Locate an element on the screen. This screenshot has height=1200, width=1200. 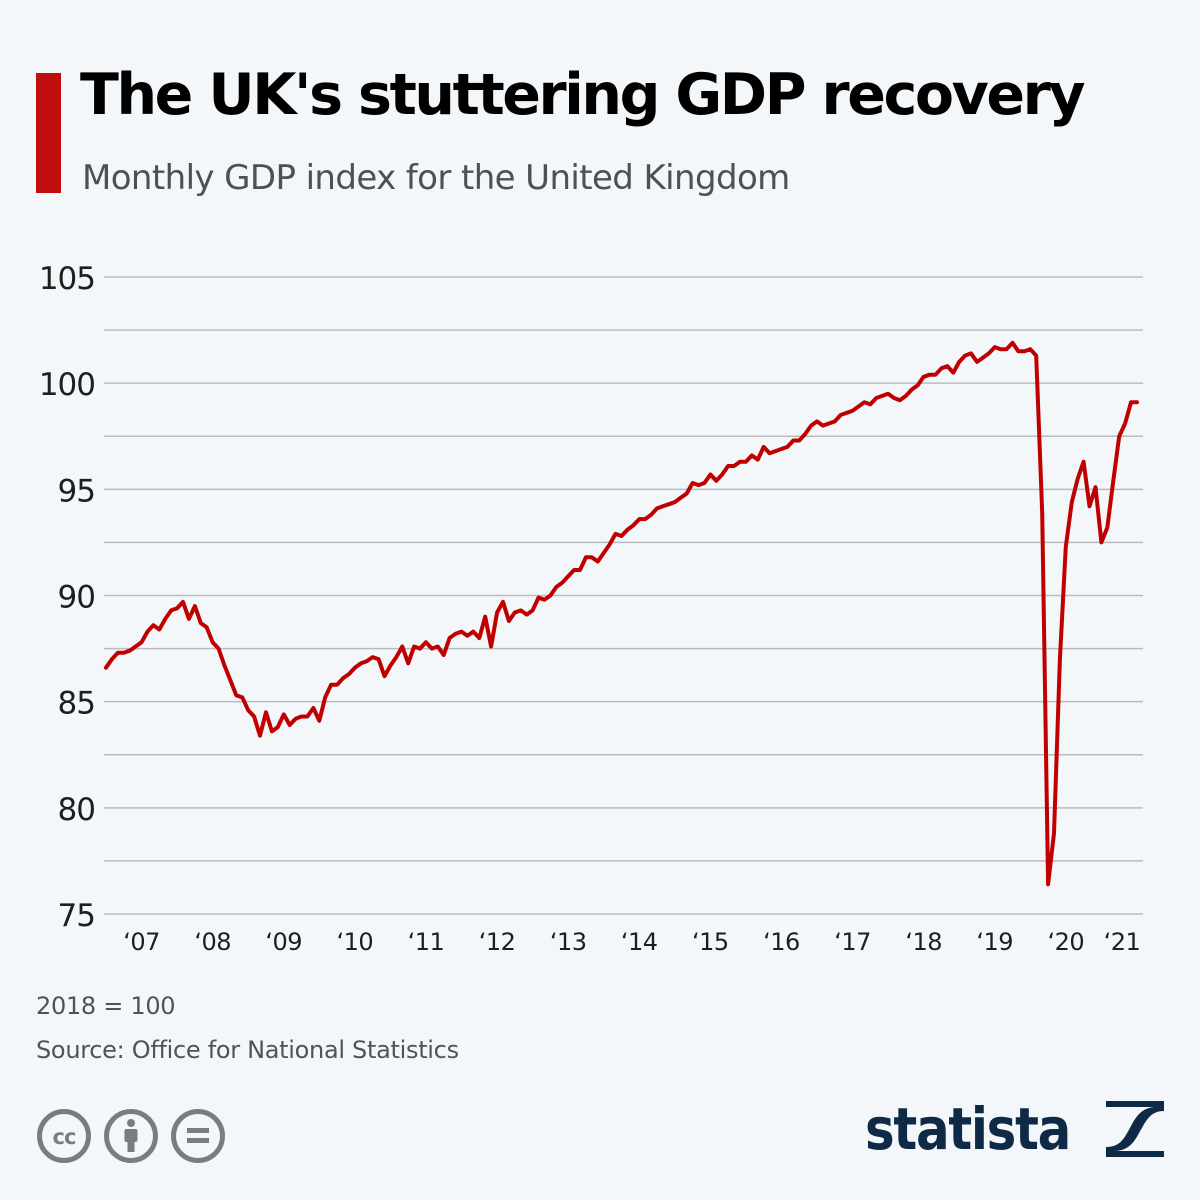
y-tick-label: 100 is located at coordinates (67, 385).